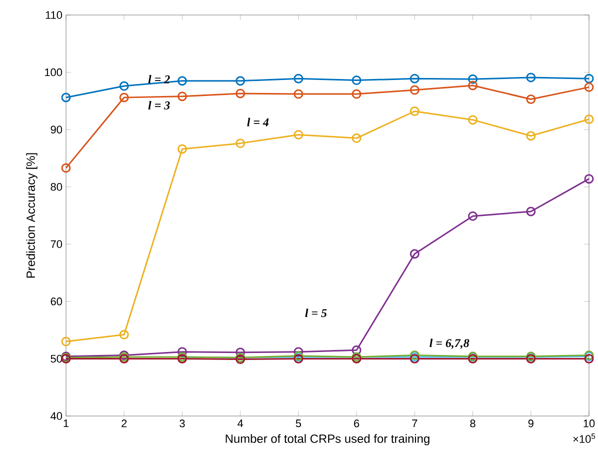 The width and height of the screenshot is (598, 470). I want to click on annotation: l = 2, so click(159, 79).